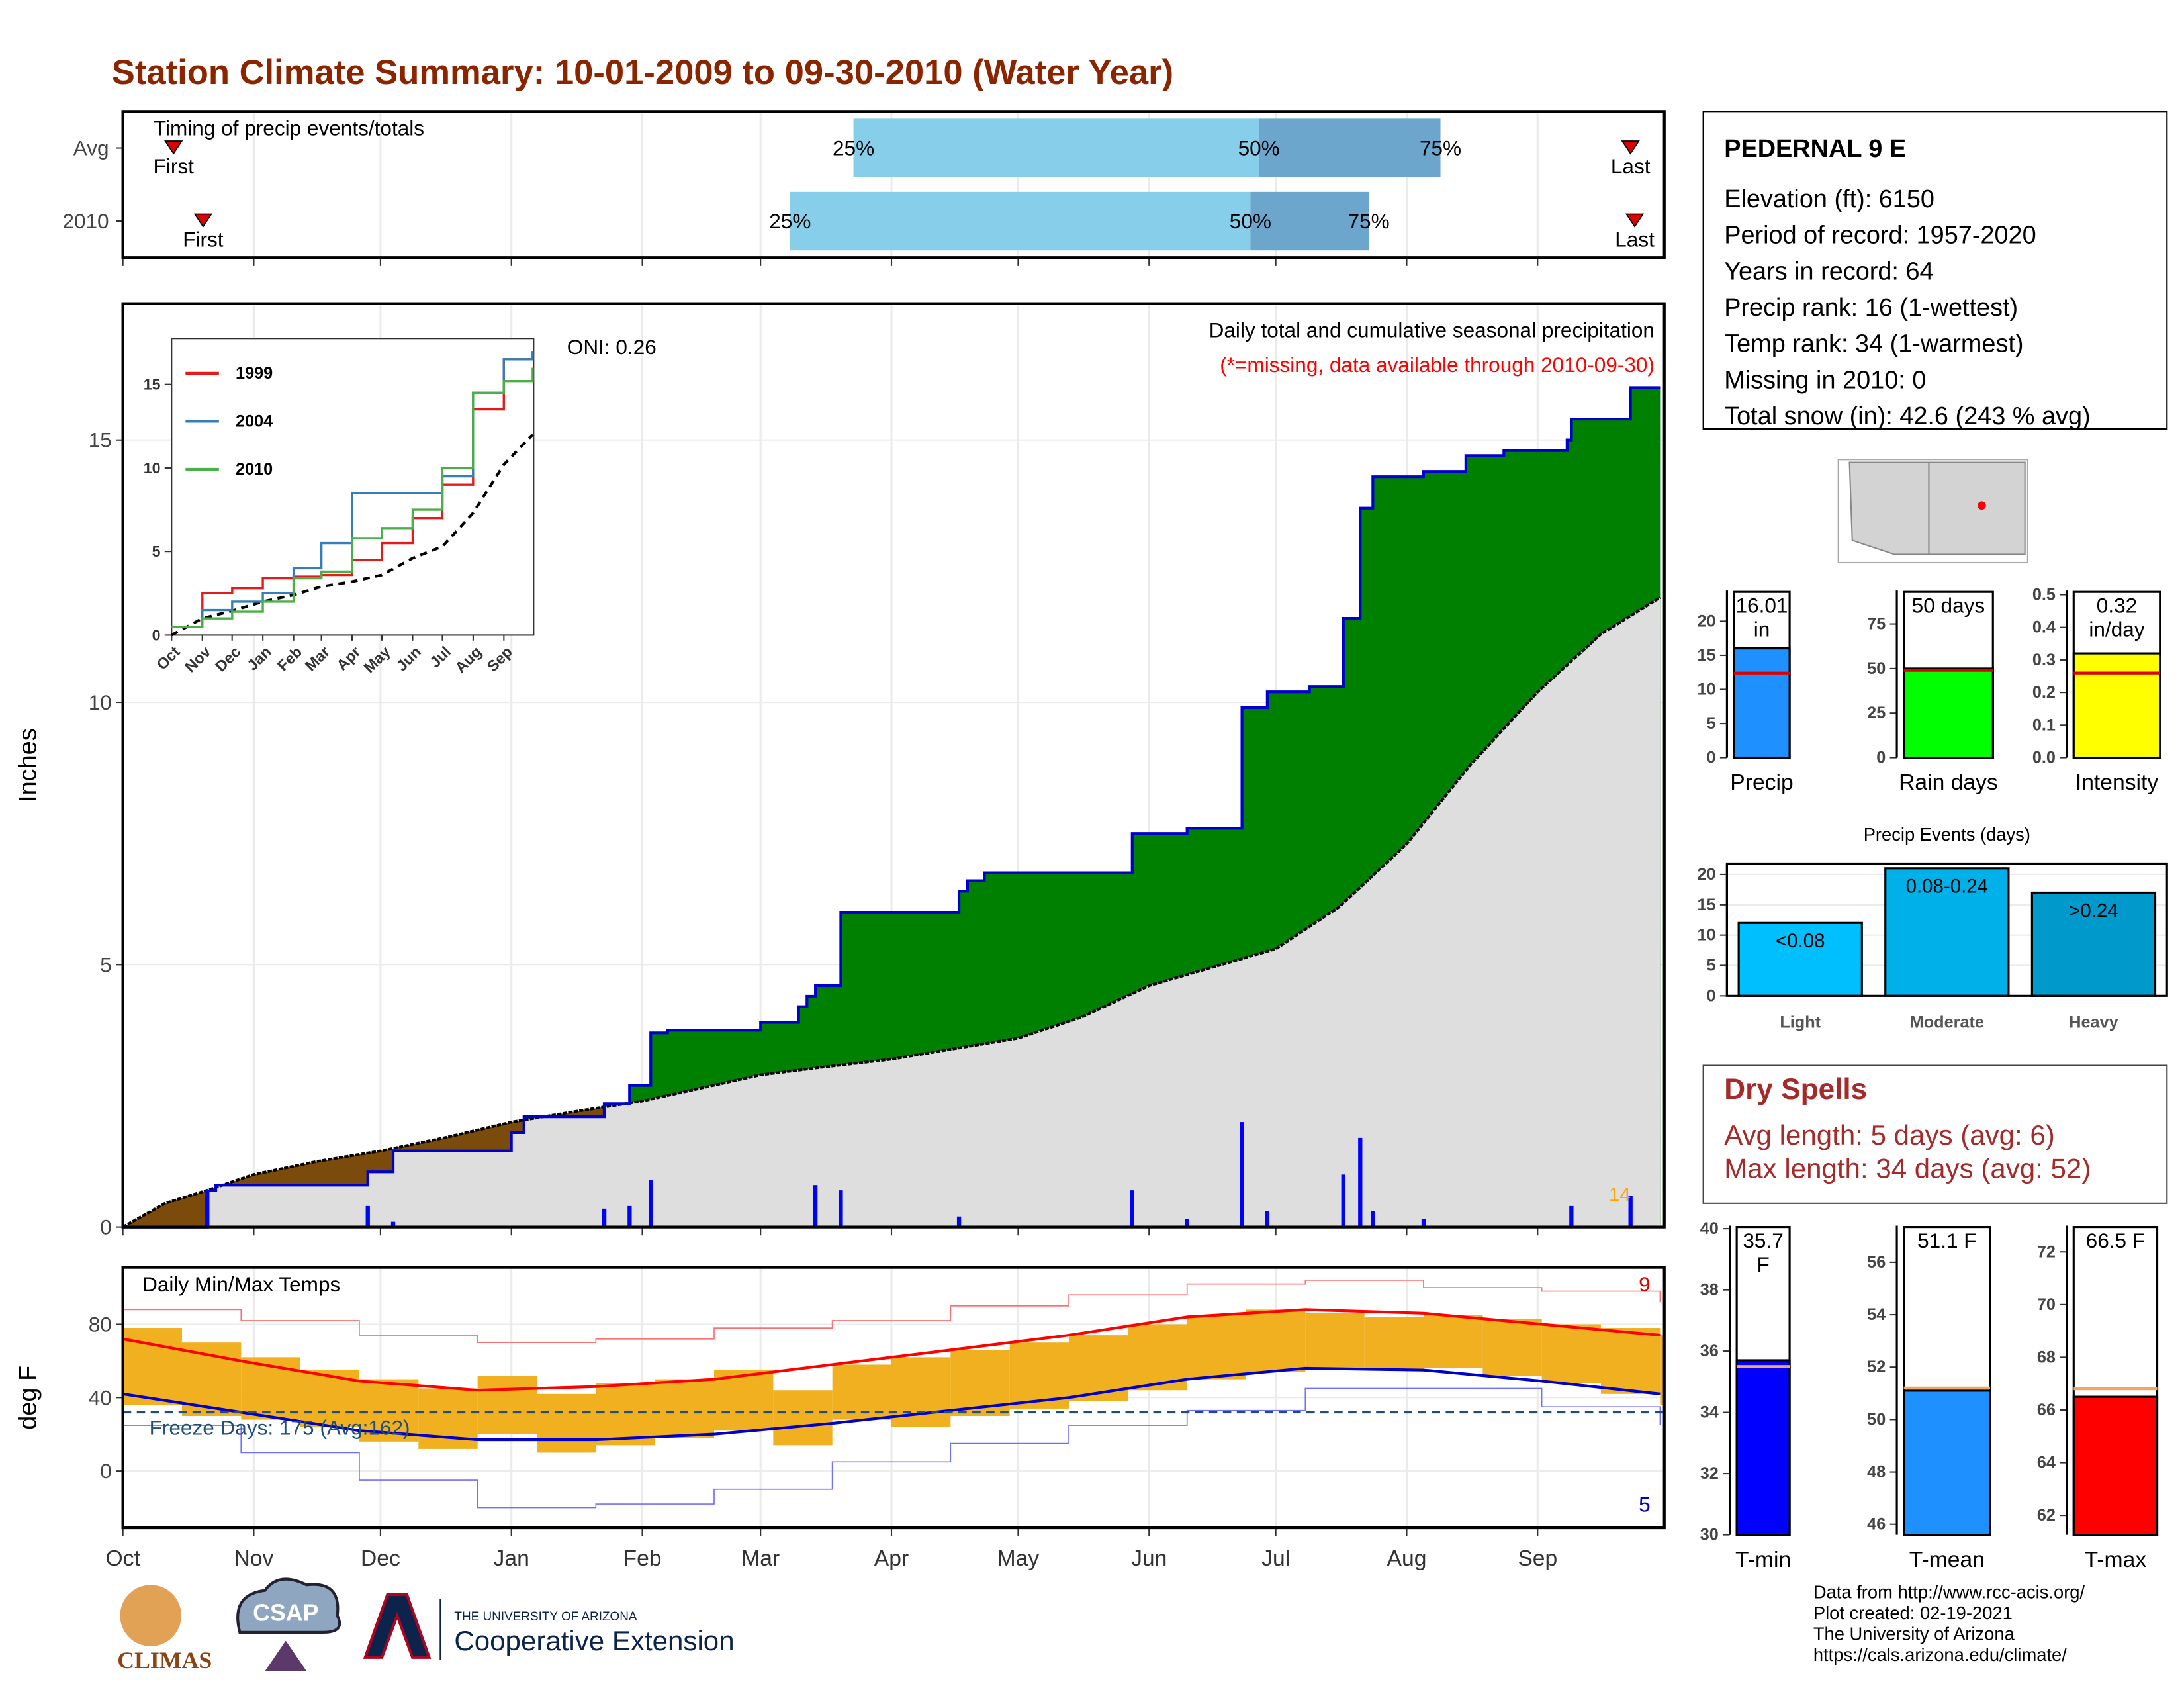 Image resolution: width=2184 pixels, height=1688 pixels. Describe the element at coordinates (853, 148) in the screenshot. I see `quantile-label: 25%` at that location.